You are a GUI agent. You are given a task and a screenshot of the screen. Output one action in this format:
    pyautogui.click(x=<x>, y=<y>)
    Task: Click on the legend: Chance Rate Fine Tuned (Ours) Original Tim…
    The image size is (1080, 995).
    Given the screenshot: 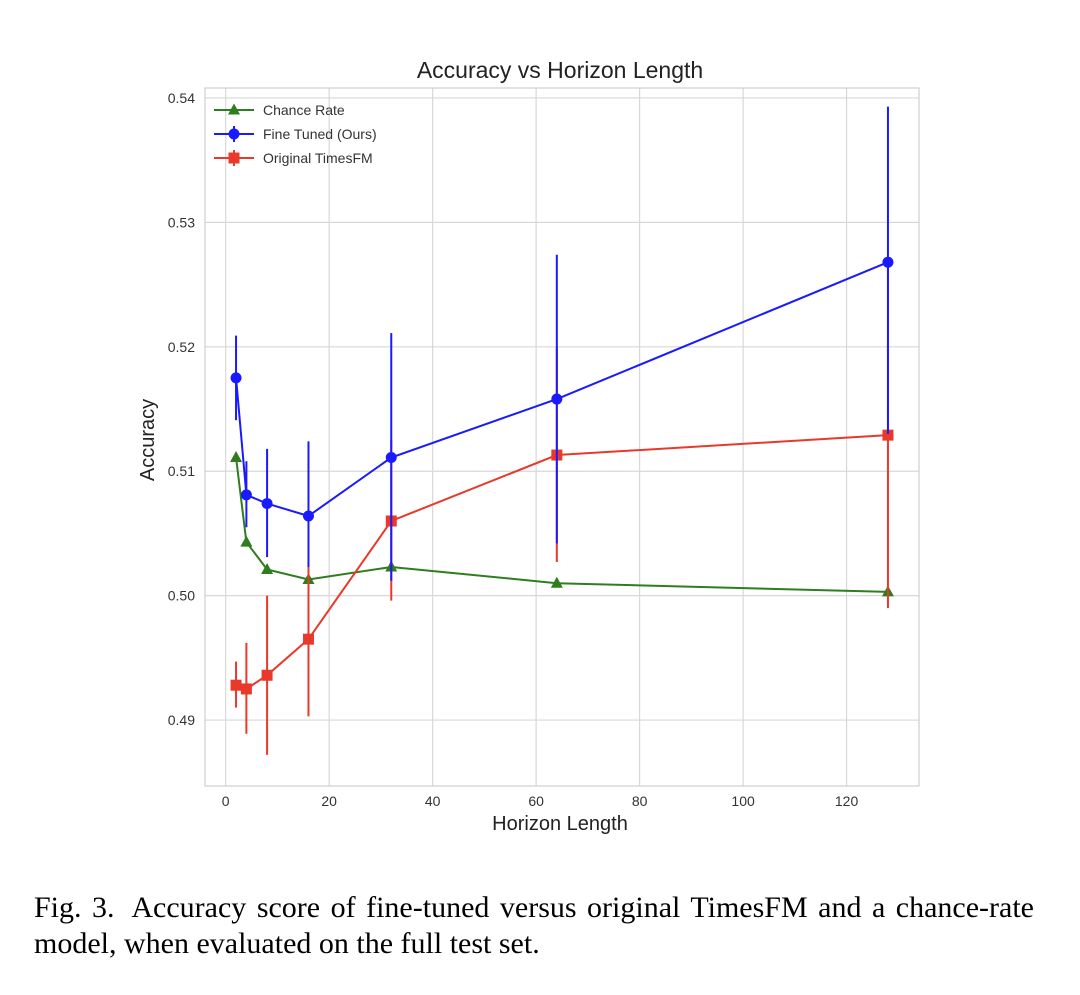 What is the action you would take?
    pyautogui.click(x=295, y=134)
    